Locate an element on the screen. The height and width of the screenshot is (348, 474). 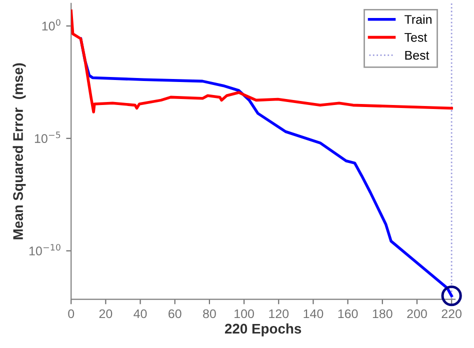
x-tick-label: 160 is located at coordinates (348, 313).